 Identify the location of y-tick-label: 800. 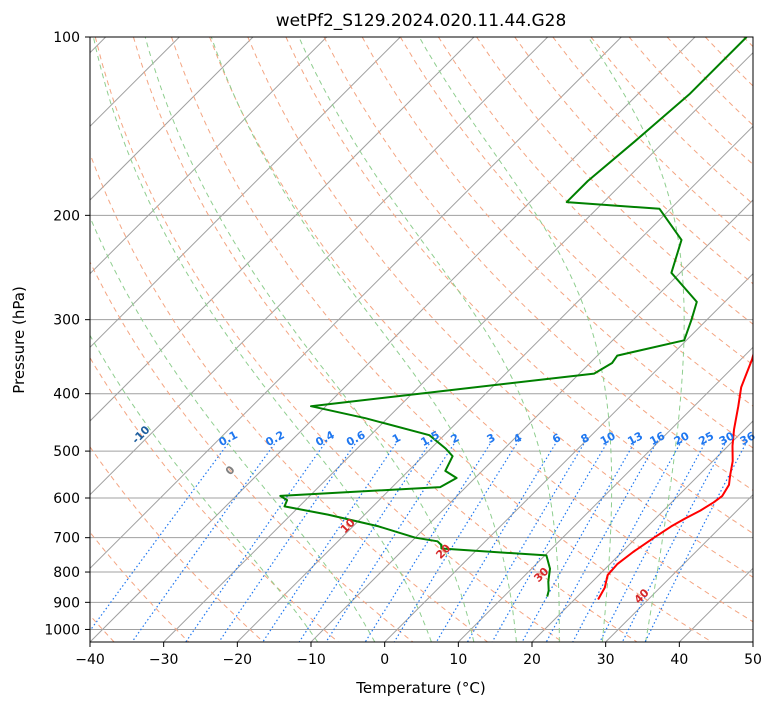
(66, 573).